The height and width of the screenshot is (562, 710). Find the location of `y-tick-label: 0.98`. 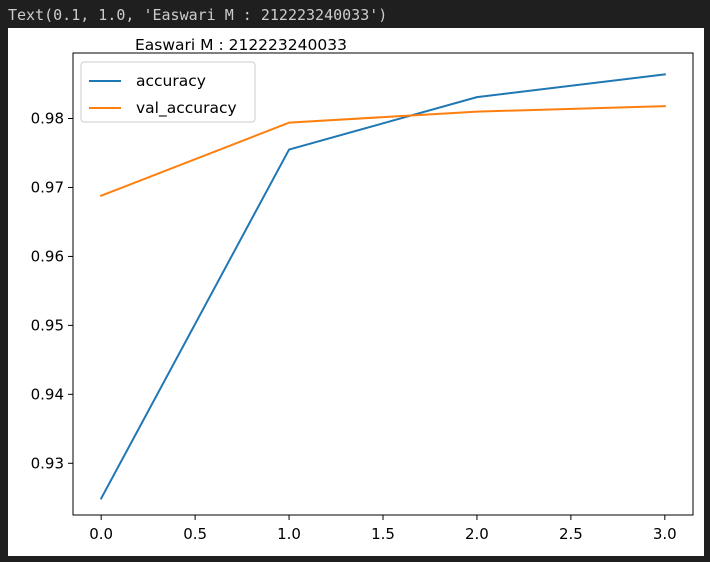

y-tick-label: 0.98 is located at coordinates (47, 119).